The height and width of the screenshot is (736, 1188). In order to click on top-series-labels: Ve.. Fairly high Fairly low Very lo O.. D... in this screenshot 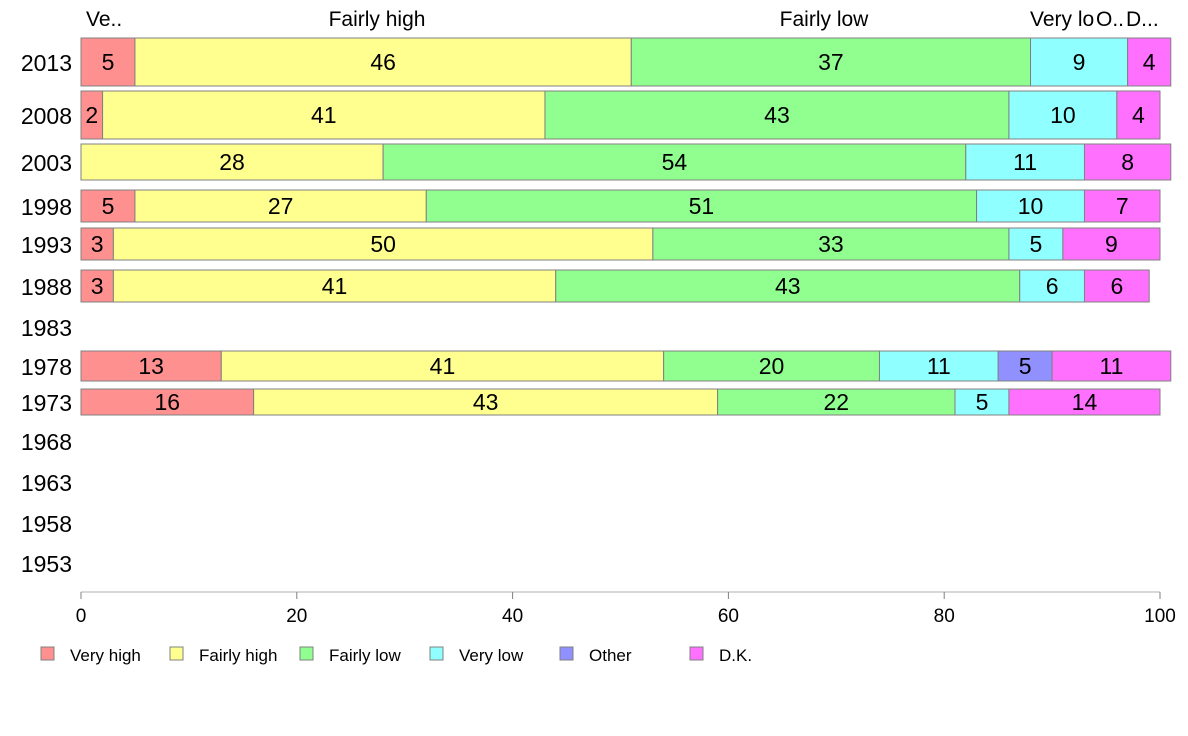, I will do `click(622, 19)`.